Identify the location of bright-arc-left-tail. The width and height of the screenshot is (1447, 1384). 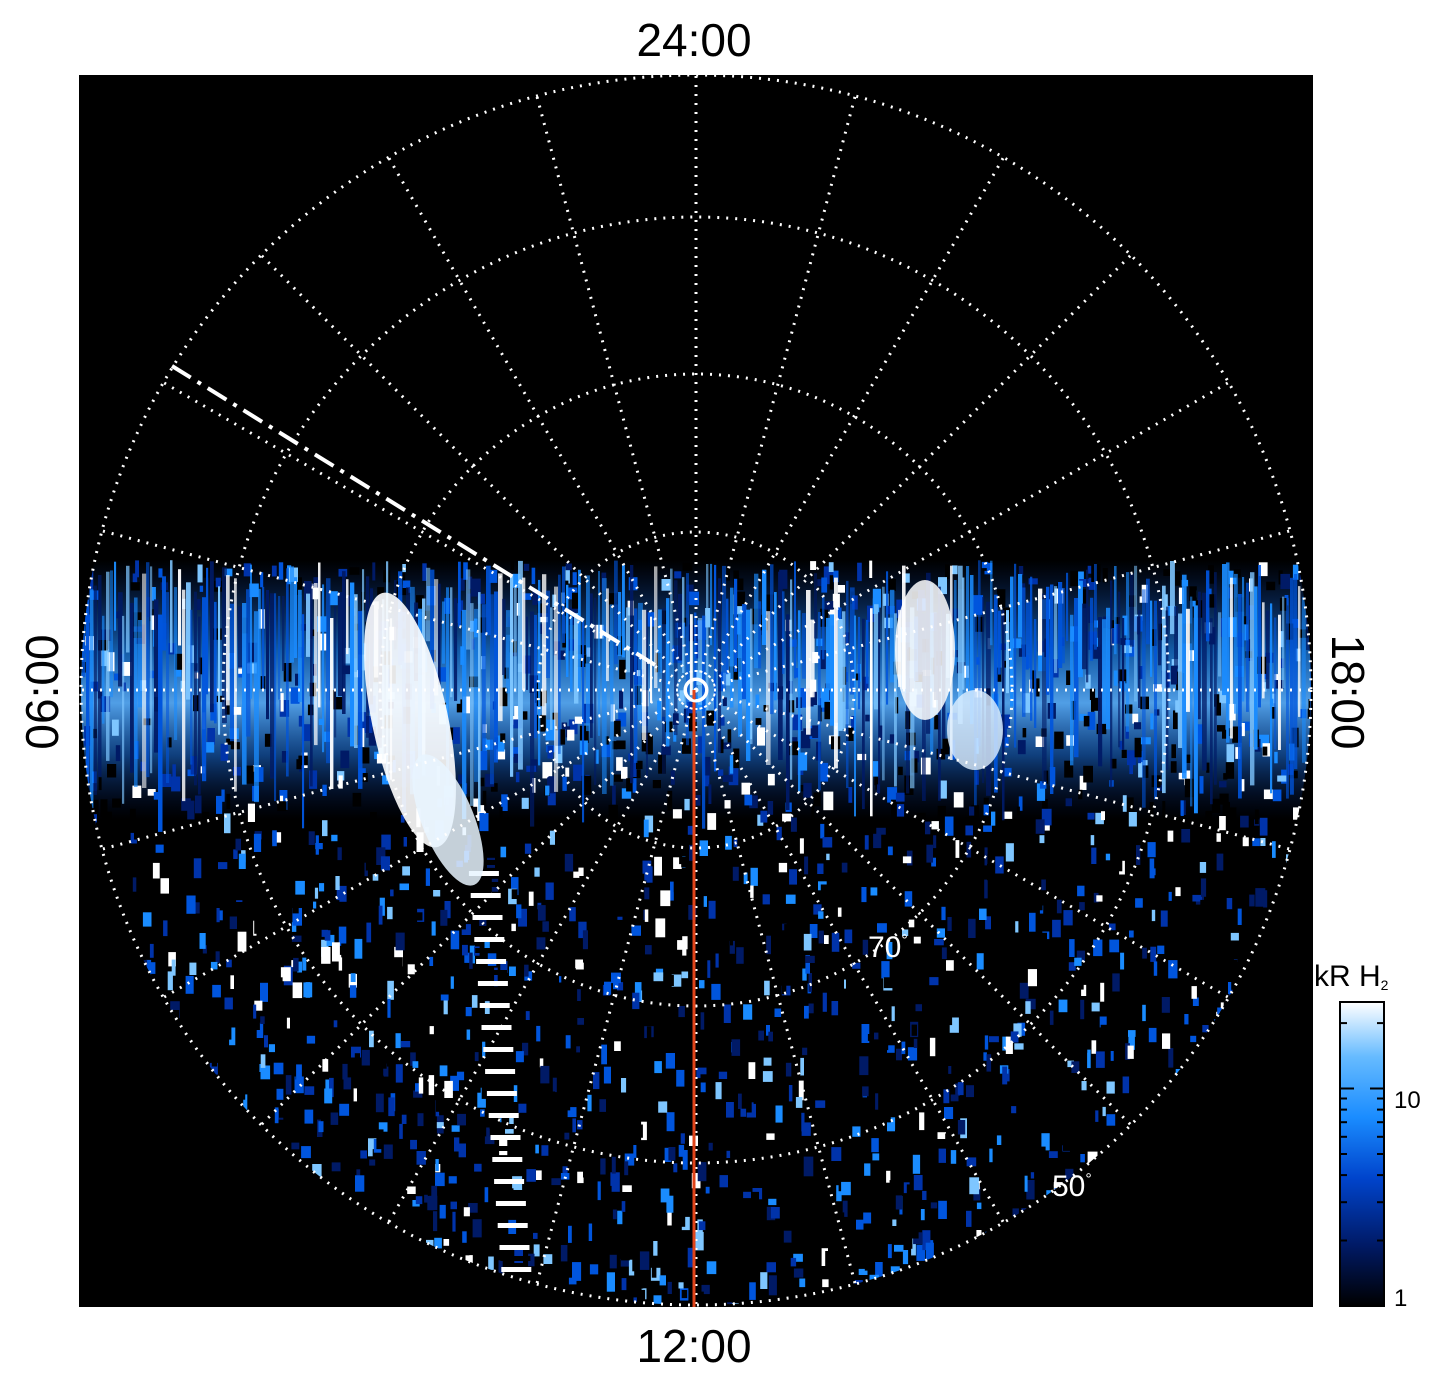
(448, 820).